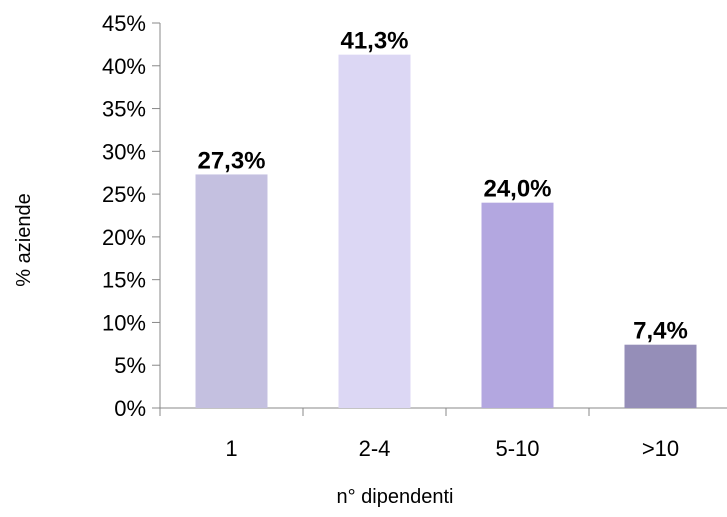  What do you see at coordinates (130, 408) in the screenshot?
I see `y-tick-label: 0%` at bounding box center [130, 408].